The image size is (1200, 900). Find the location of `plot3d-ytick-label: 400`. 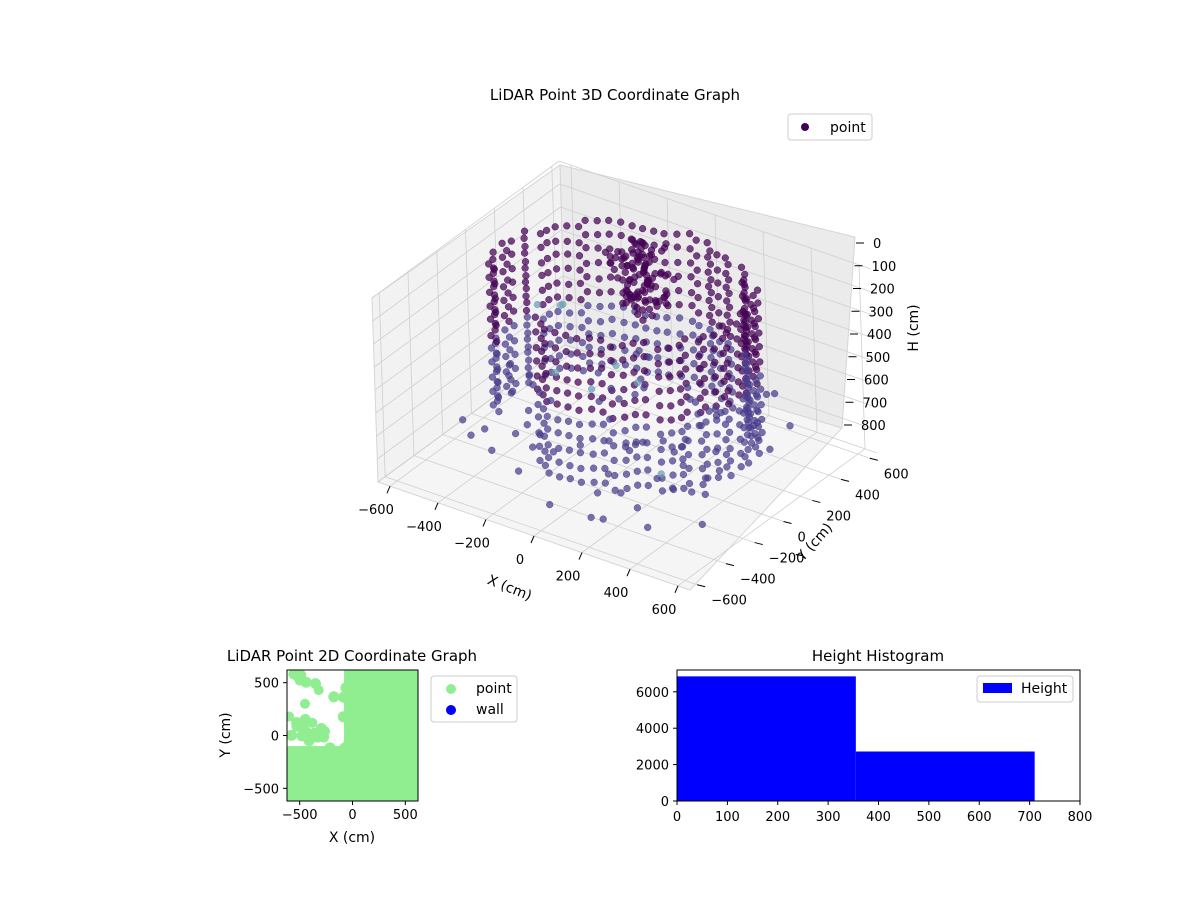

plot3d-ytick-label: 400 is located at coordinates (867, 495).